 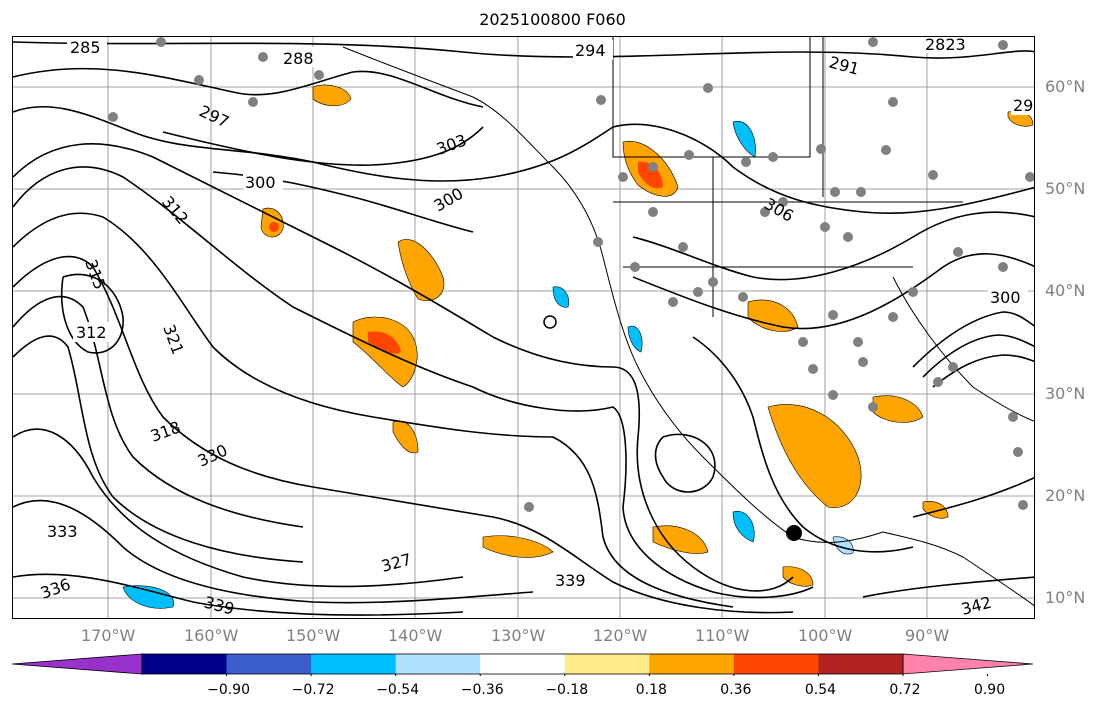 I want to click on lon-label-170w: 170°W, so click(x=108, y=635).